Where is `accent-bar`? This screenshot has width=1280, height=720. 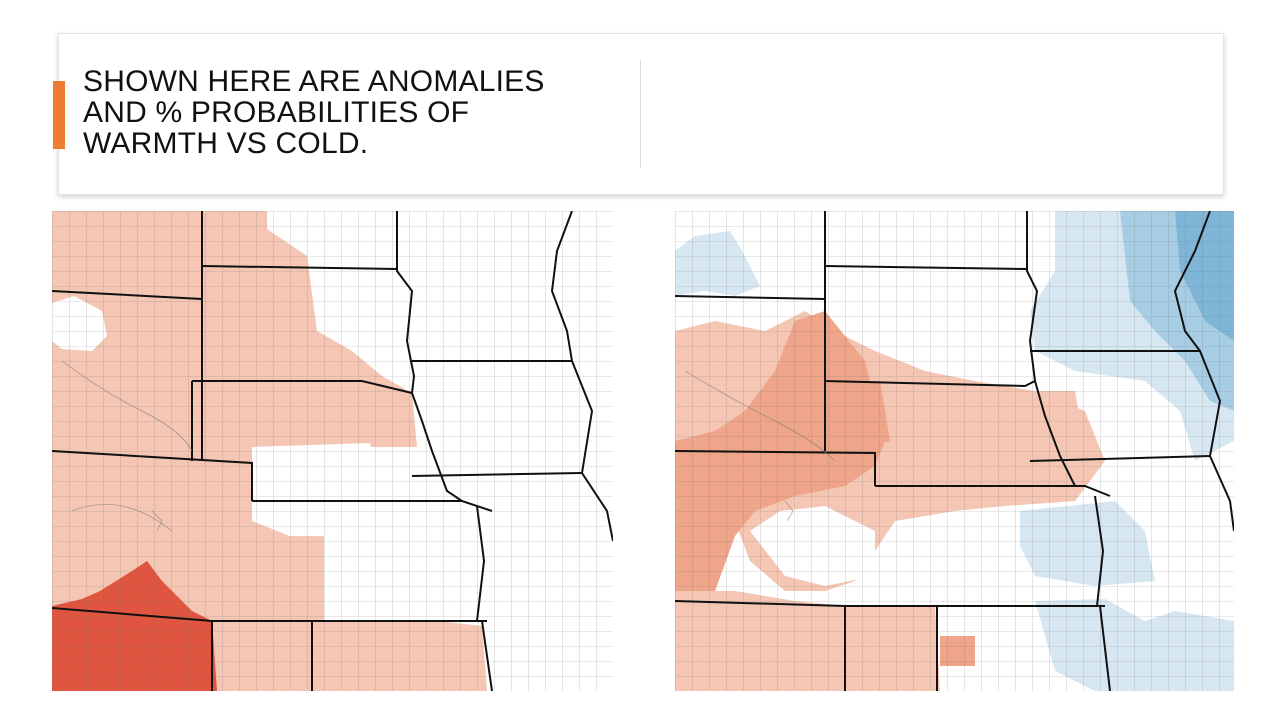
accent-bar is located at coordinates (59, 115).